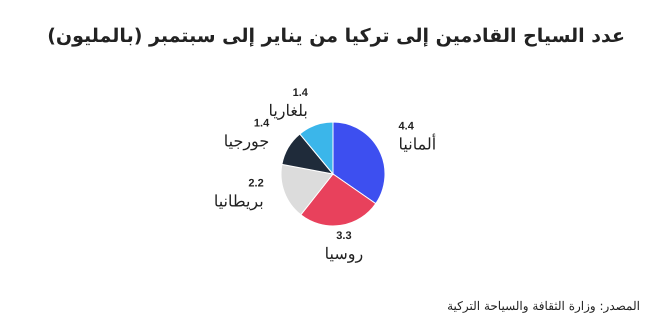 The image size is (664, 329). What do you see at coordinates (543, 306) in the screenshot?
I see `annotation: المصدر: وزارة الثقافة والسياحة التركية` at bounding box center [543, 306].